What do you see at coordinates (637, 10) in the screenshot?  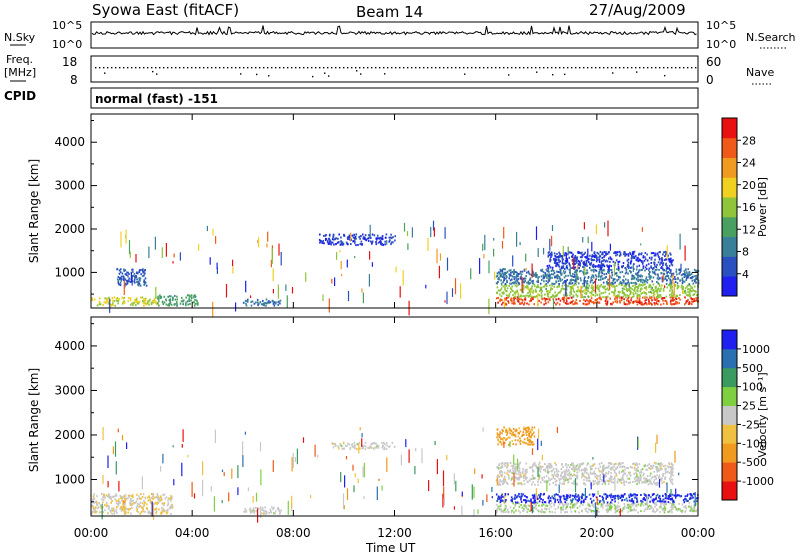 I see `date-title: 27/Aug/2009` at bounding box center [637, 10].